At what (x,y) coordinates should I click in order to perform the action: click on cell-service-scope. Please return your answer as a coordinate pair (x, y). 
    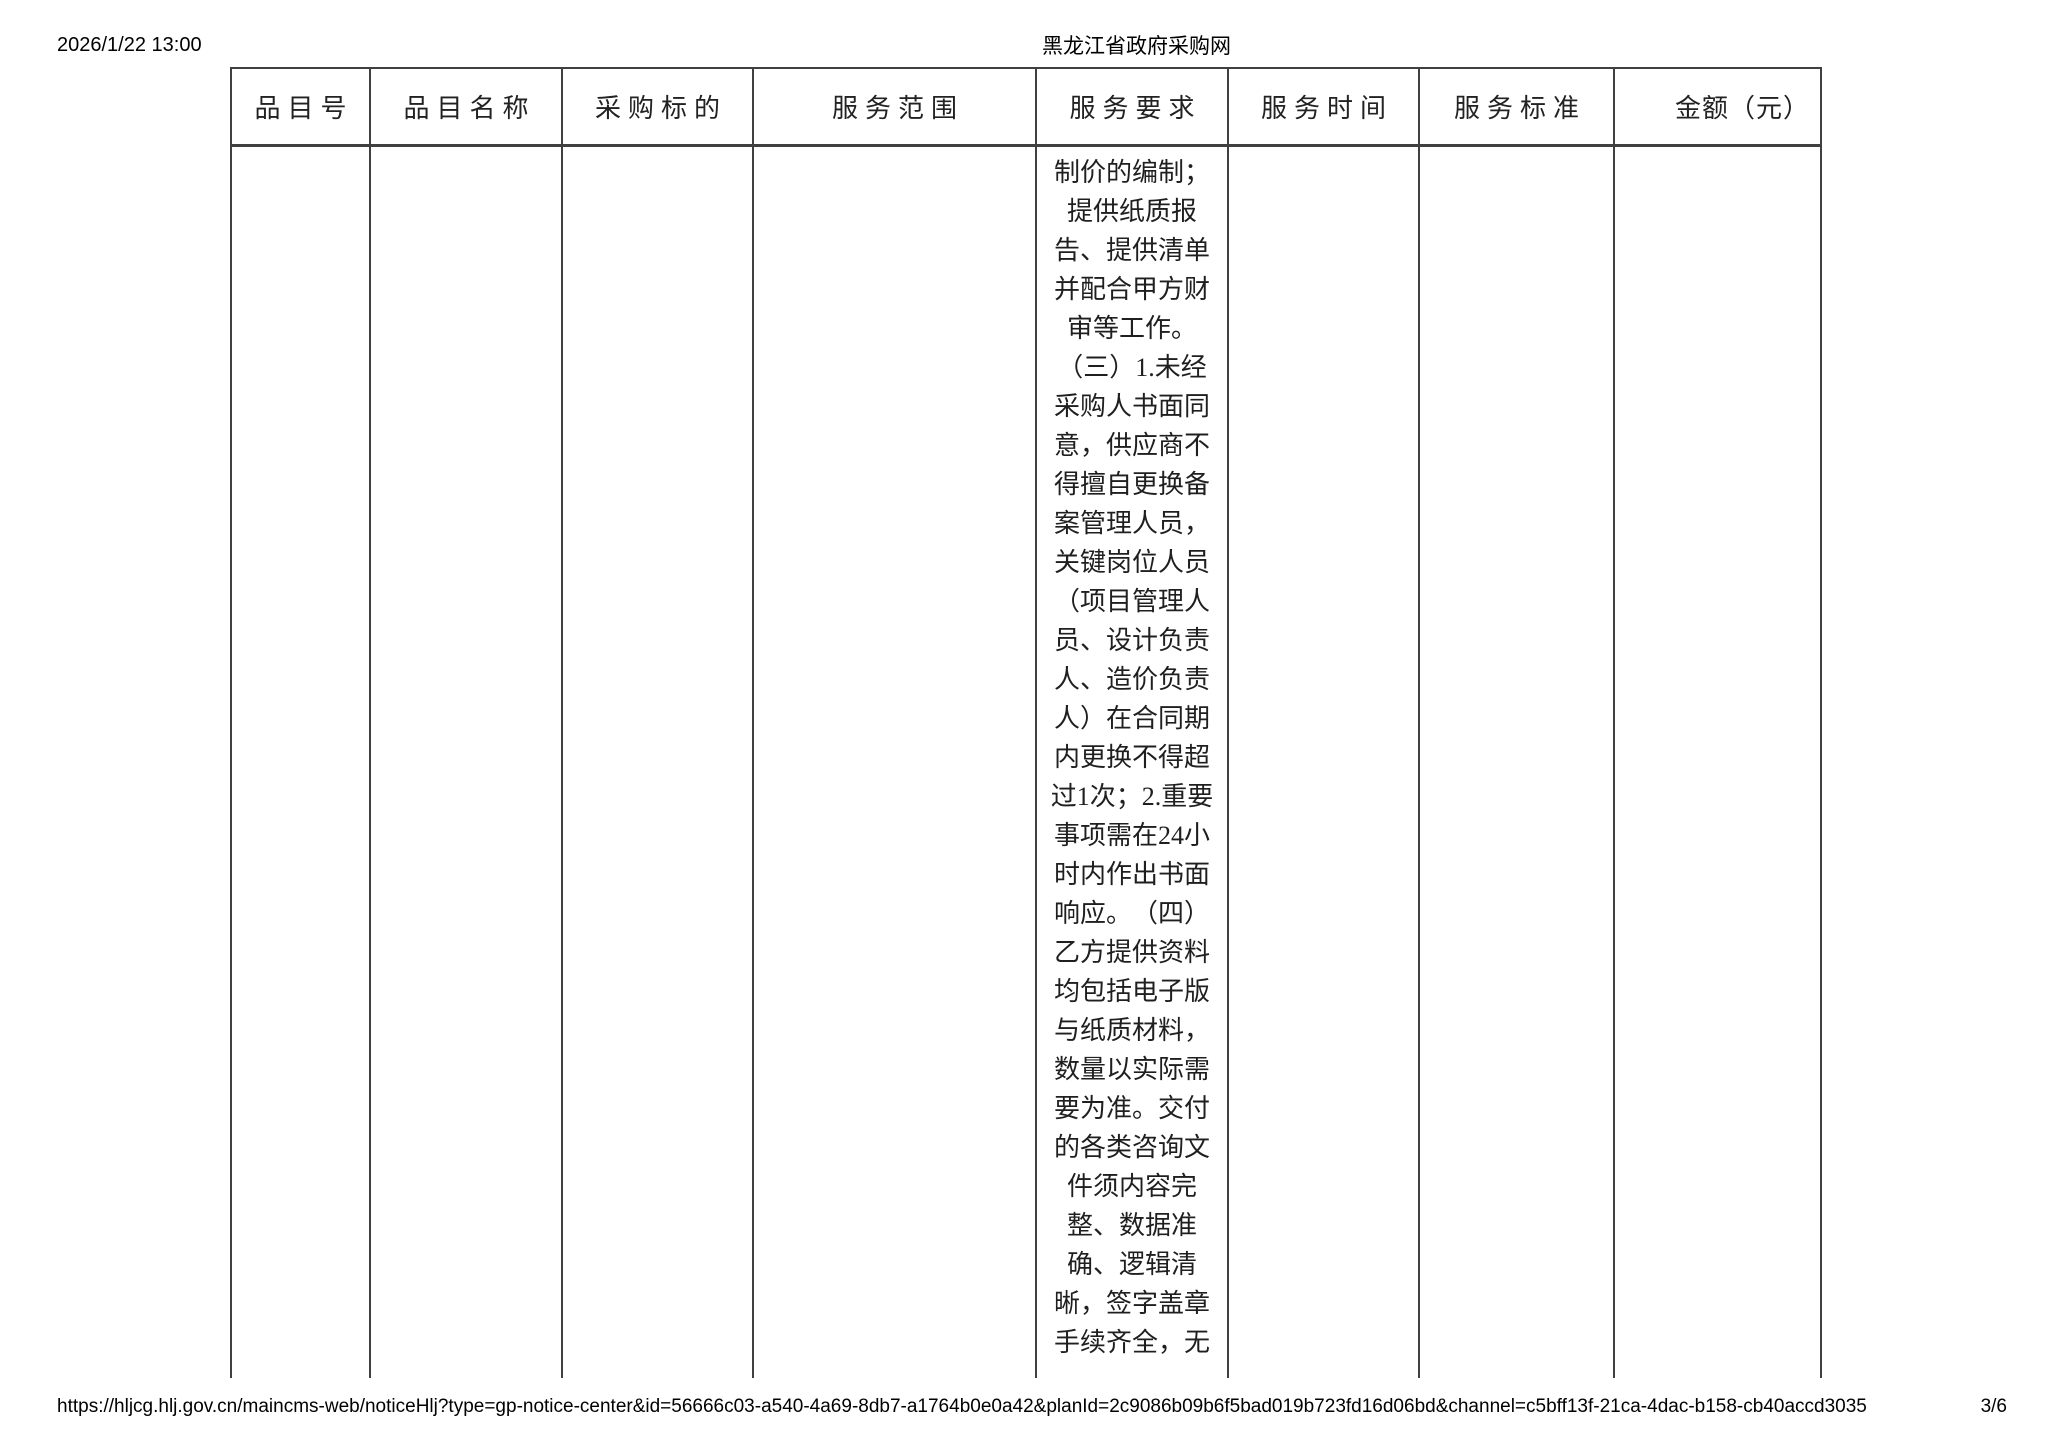
    Looking at the image, I should click on (895, 762).